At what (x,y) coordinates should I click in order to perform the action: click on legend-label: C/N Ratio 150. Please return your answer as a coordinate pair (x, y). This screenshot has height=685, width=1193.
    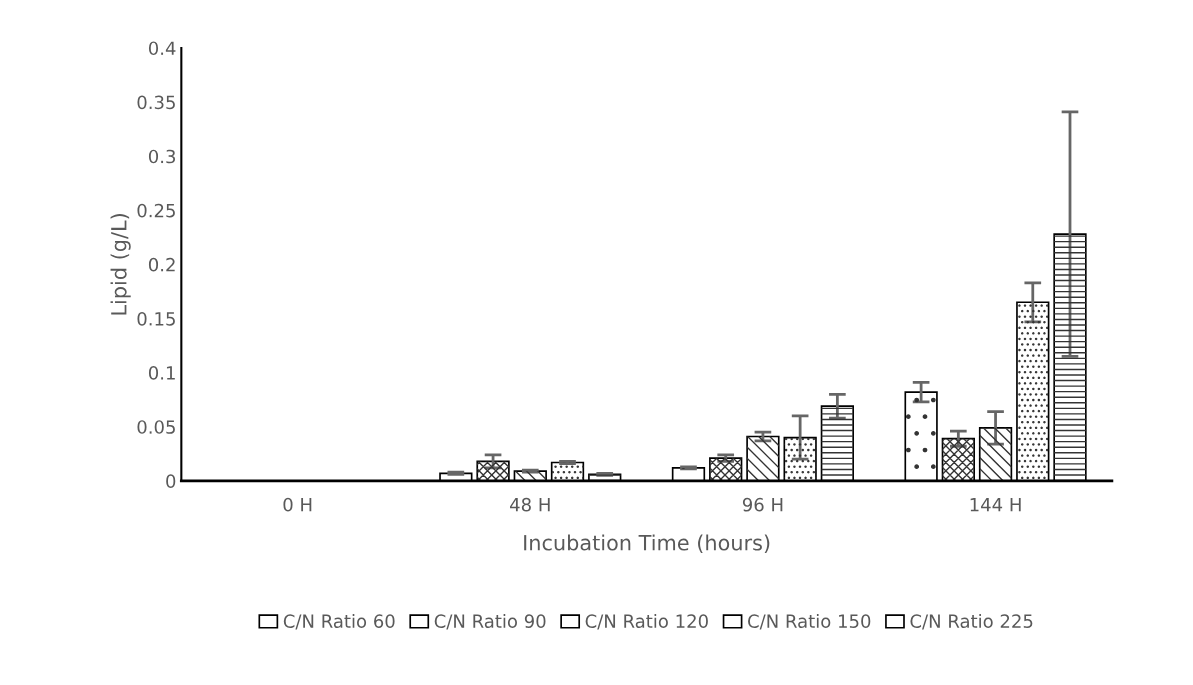
    Looking at the image, I should click on (809, 622).